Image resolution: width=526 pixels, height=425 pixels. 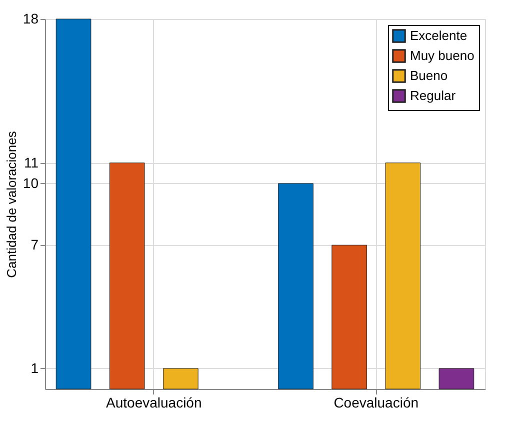 I want to click on y-tick-label: 11, so click(x=31, y=162).